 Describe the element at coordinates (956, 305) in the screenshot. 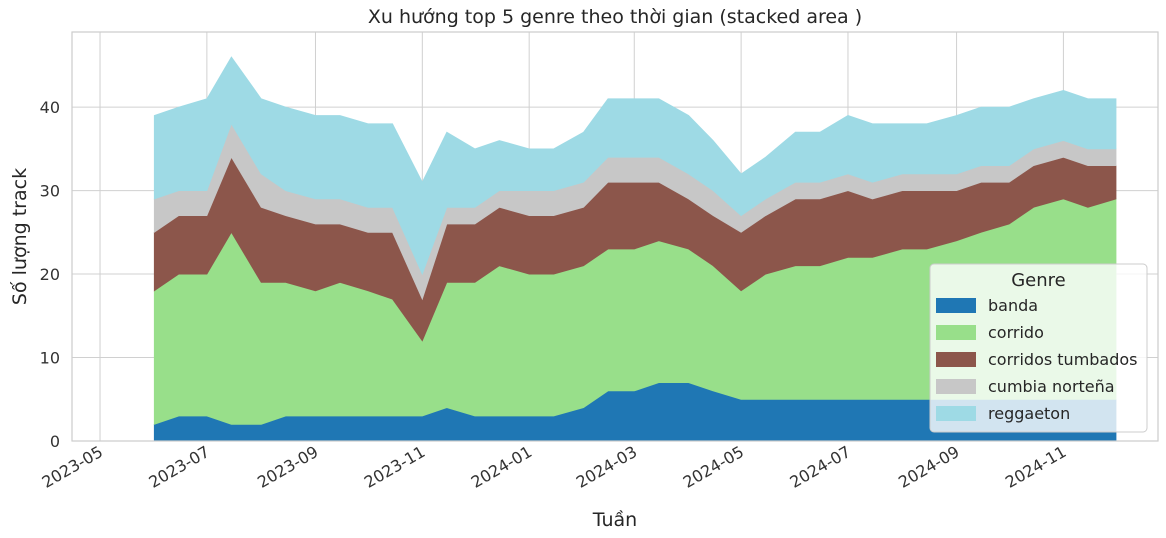

I see `legend-swatch-banda` at that location.